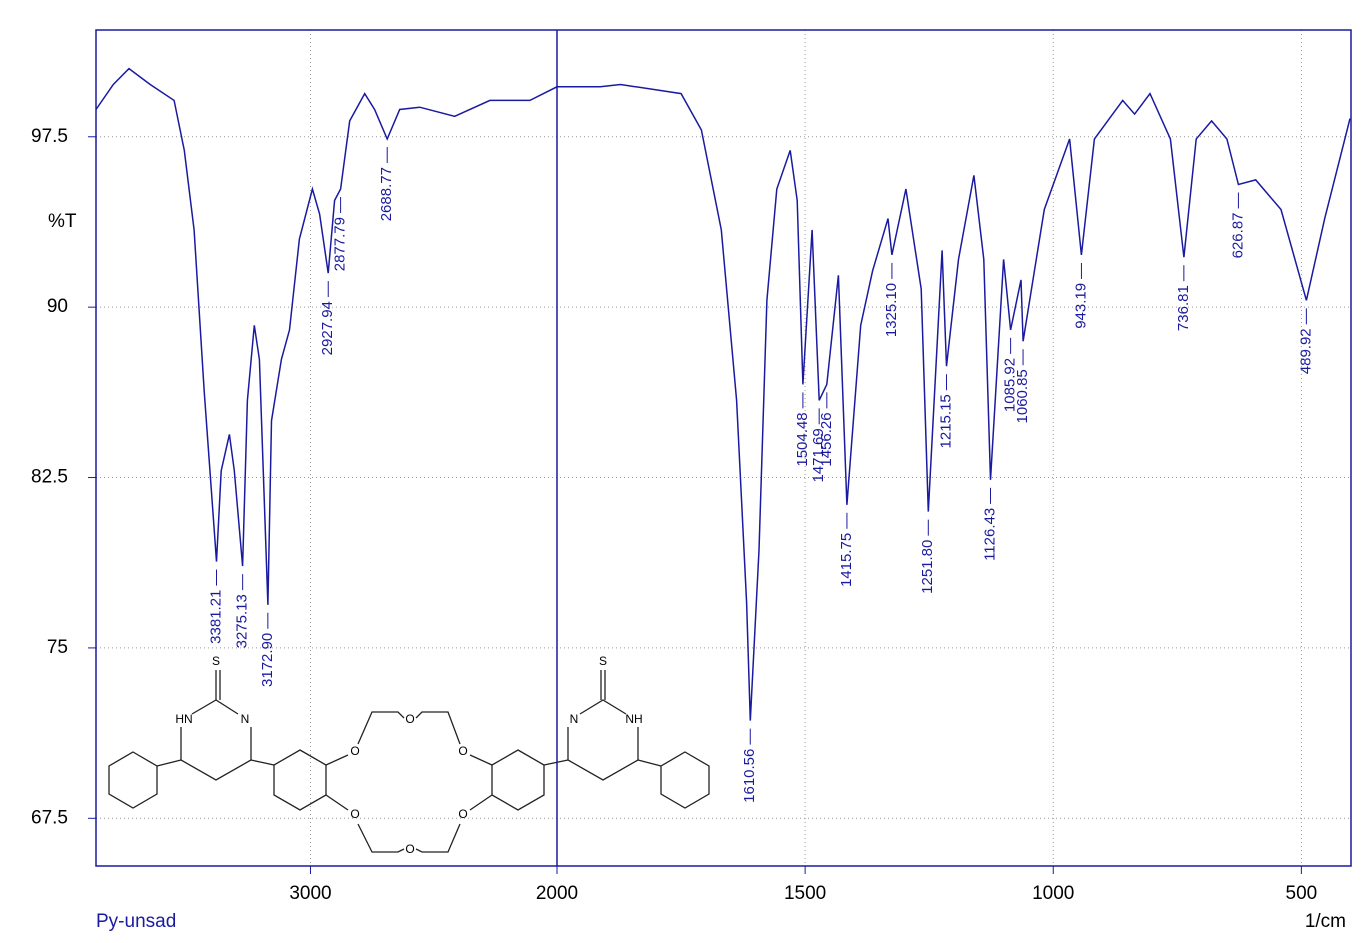 The image size is (1364, 943). I want to click on peak-label: 1471.69, so click(818, 455).